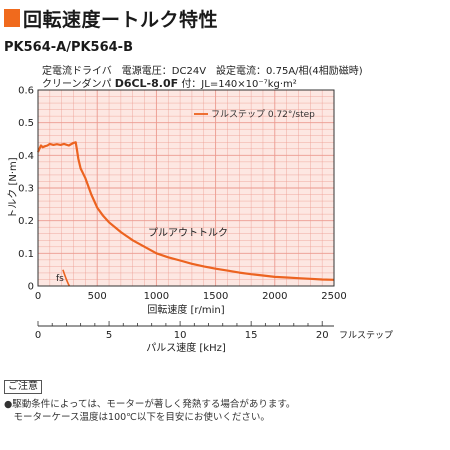 The image size is (450, 450). I want to click on legend-label: フルステップ 0.72°/step, so click(263, 114).